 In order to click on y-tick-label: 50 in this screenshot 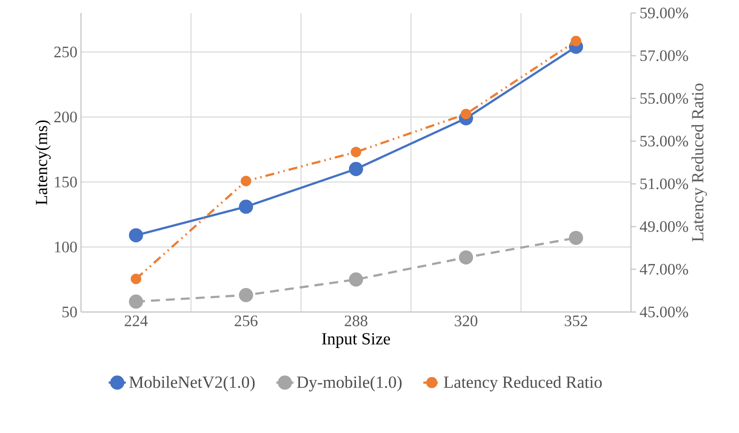, I will do `click(69, 312)`.